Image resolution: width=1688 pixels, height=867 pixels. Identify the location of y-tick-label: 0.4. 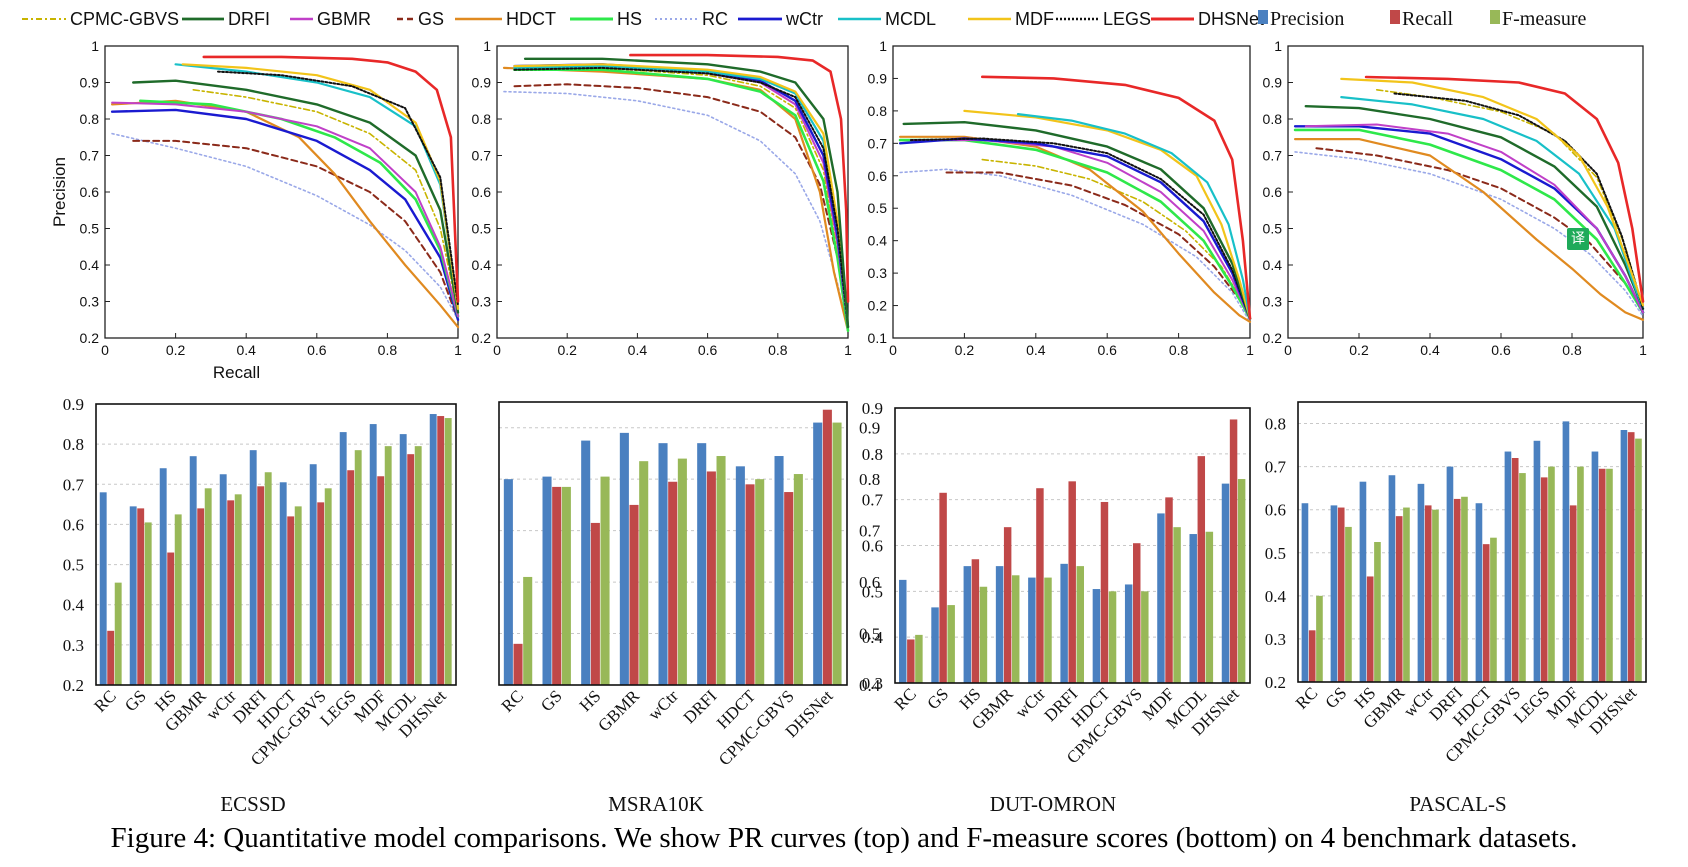
(1276, 596).